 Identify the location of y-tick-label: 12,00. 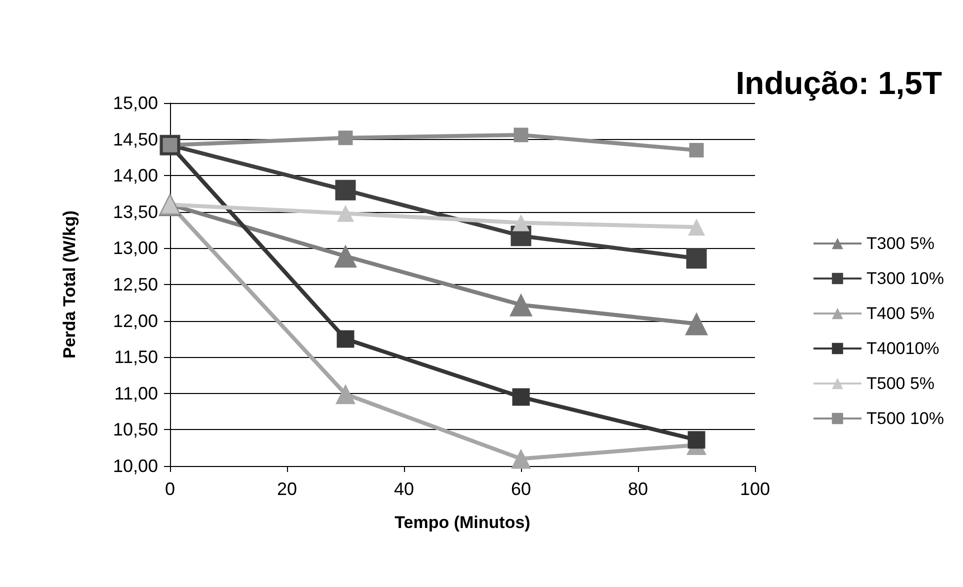
(135, 320).